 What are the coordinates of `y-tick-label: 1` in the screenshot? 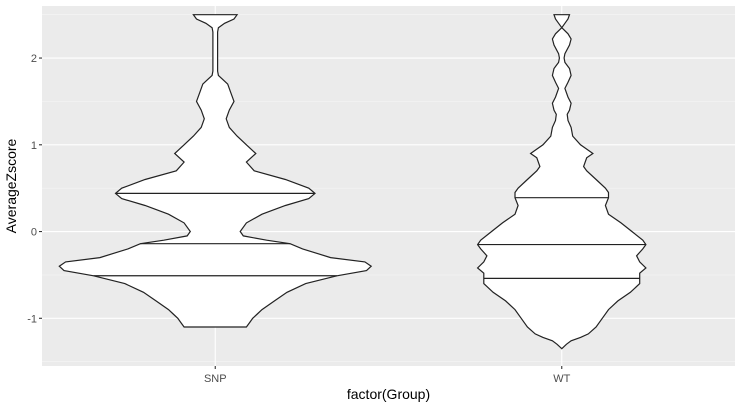 It's located at (34, 146).